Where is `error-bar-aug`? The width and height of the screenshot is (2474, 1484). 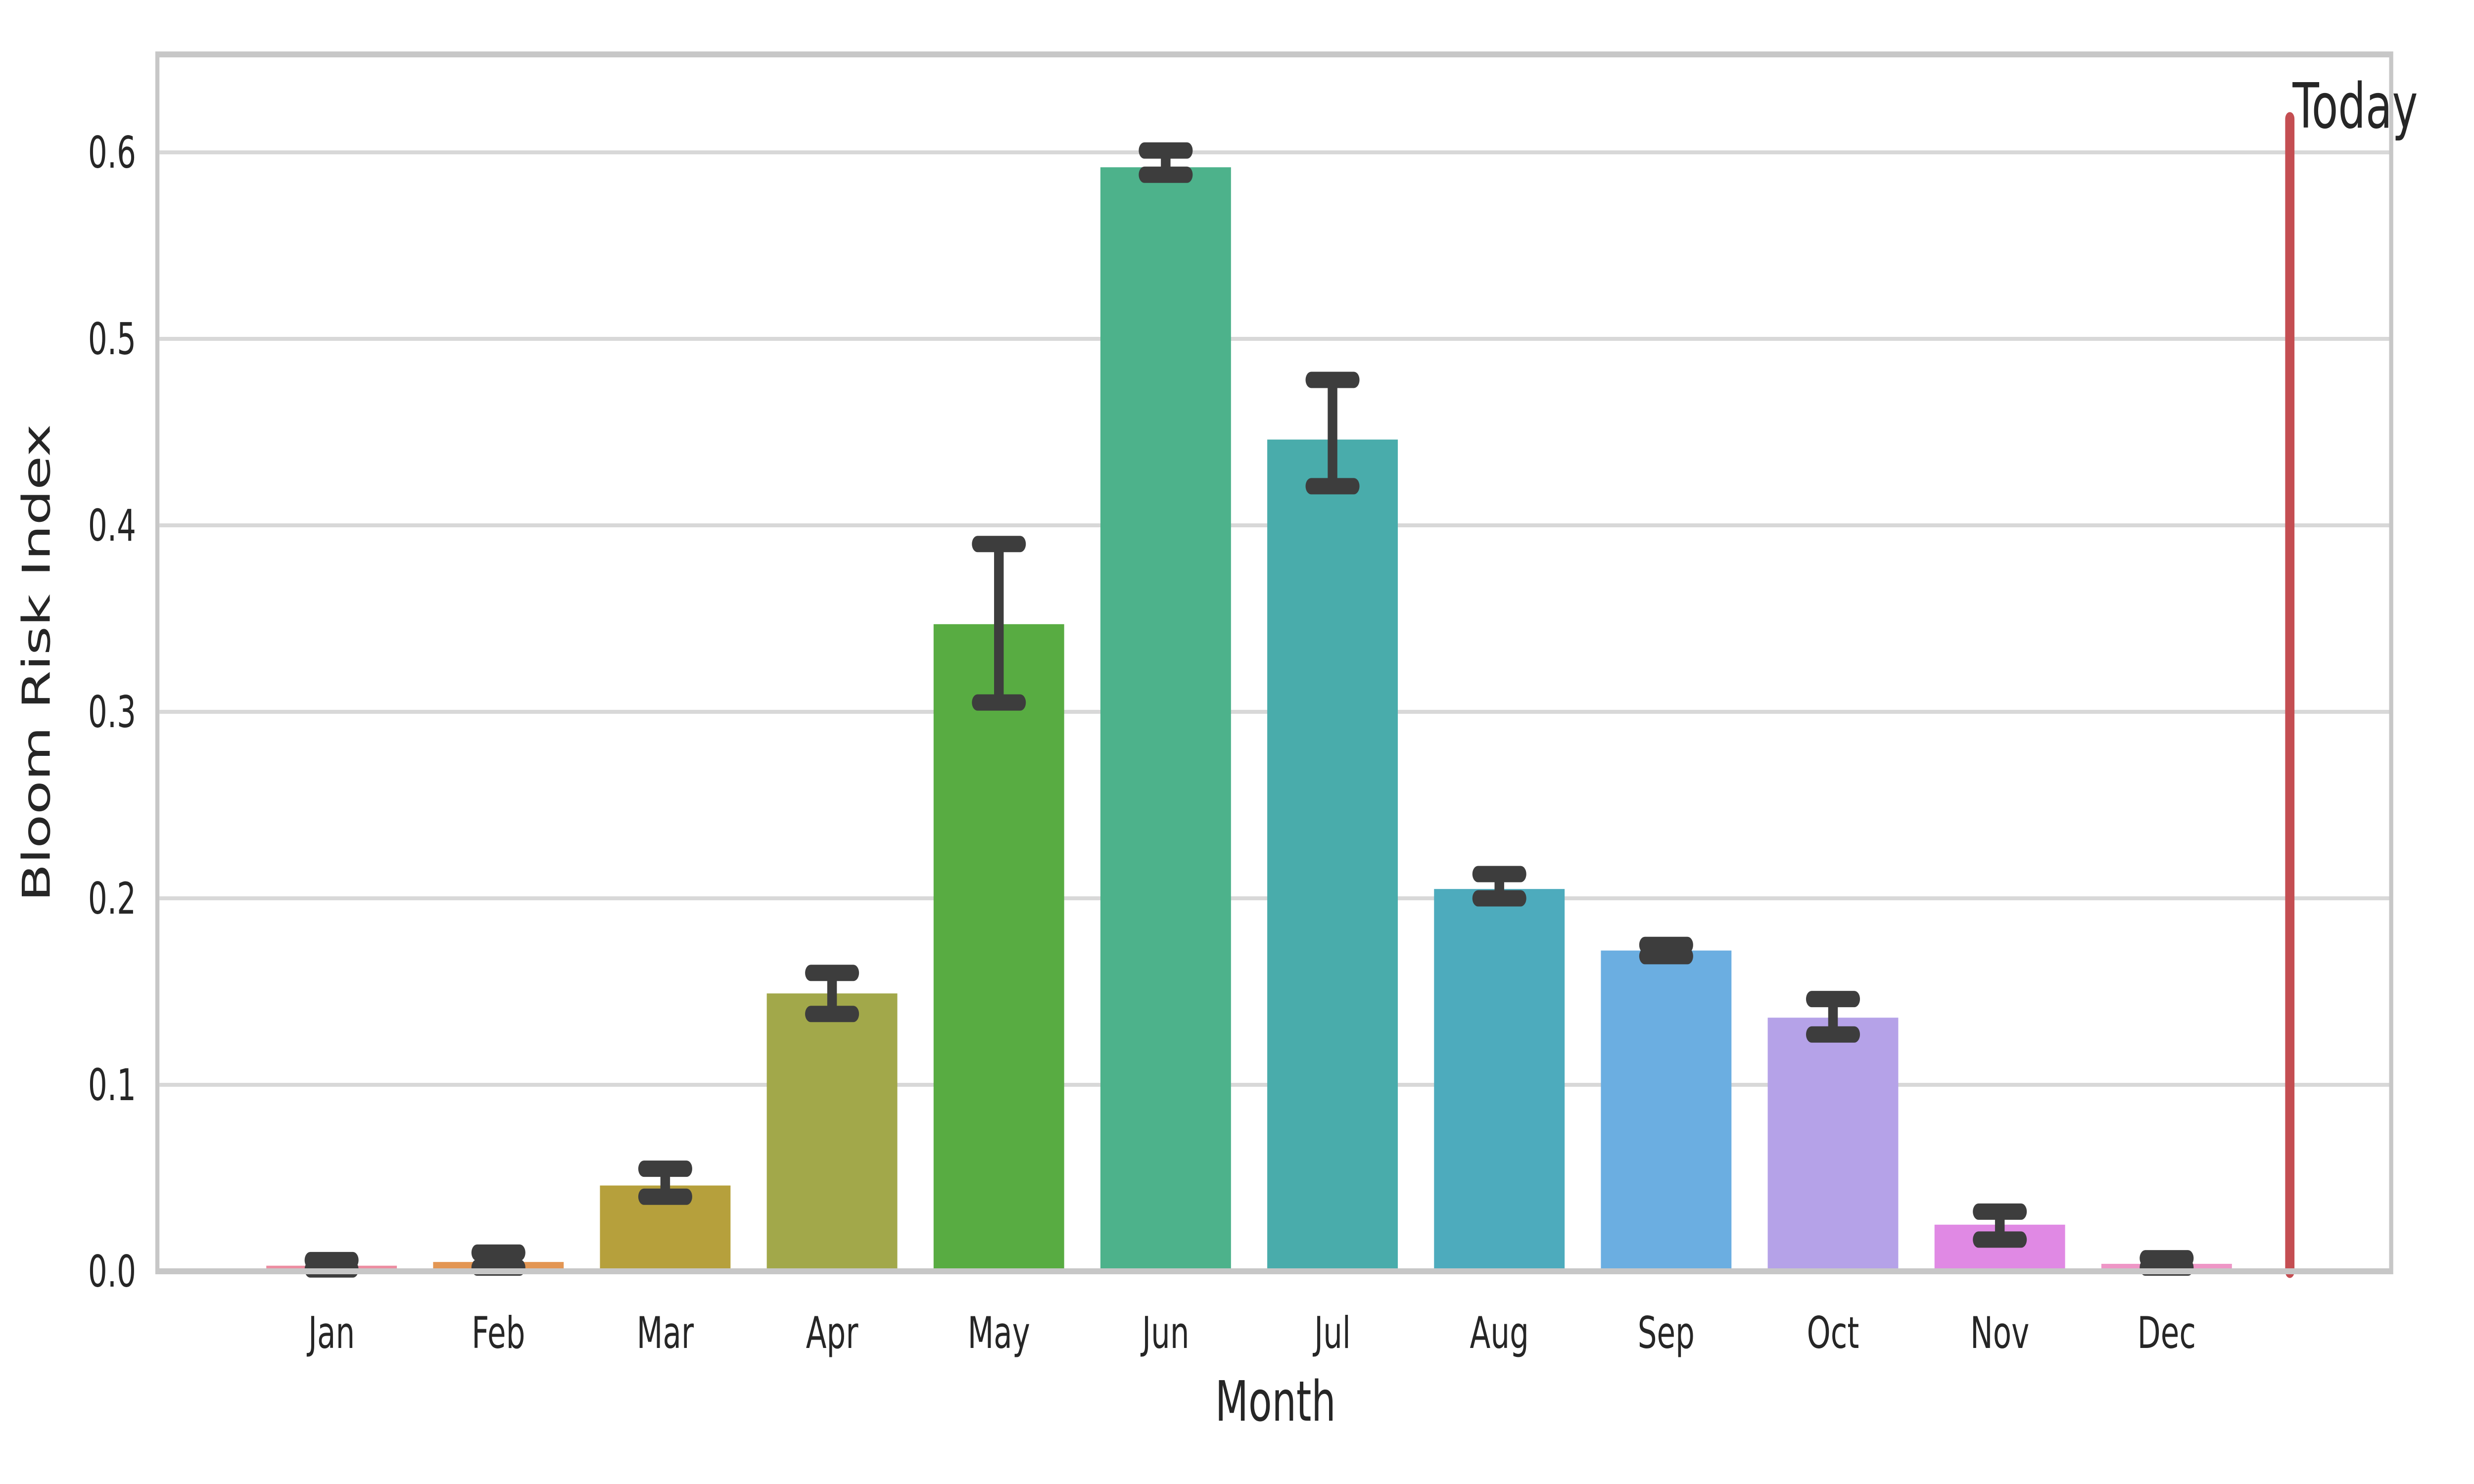
error-bar-aug is located at coordinates (1499, 886).